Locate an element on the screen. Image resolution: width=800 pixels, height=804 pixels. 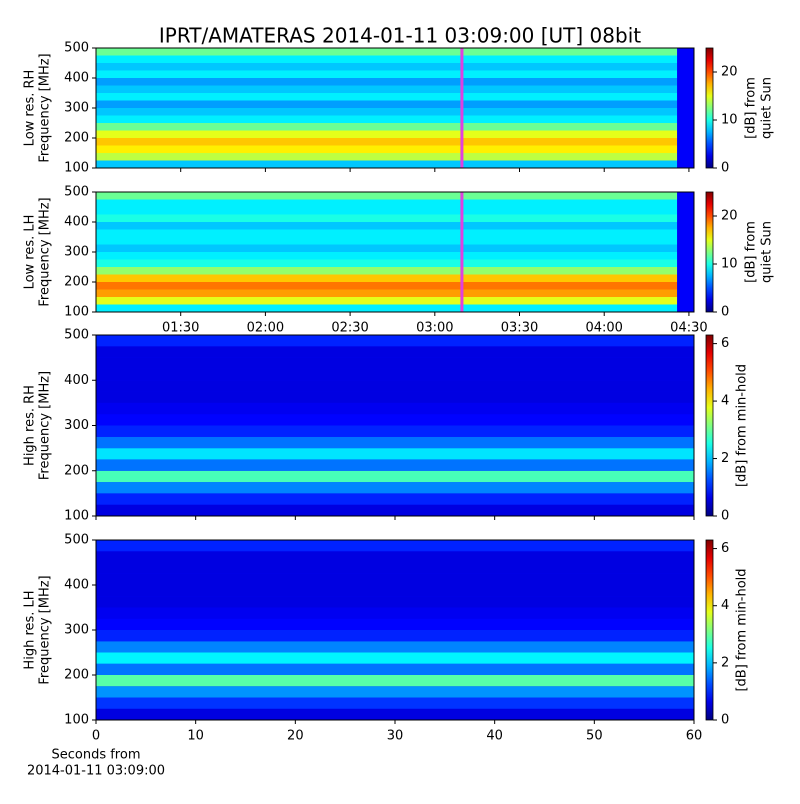
colorbar-label: quiet Sun is located at coordinates (767, 252).